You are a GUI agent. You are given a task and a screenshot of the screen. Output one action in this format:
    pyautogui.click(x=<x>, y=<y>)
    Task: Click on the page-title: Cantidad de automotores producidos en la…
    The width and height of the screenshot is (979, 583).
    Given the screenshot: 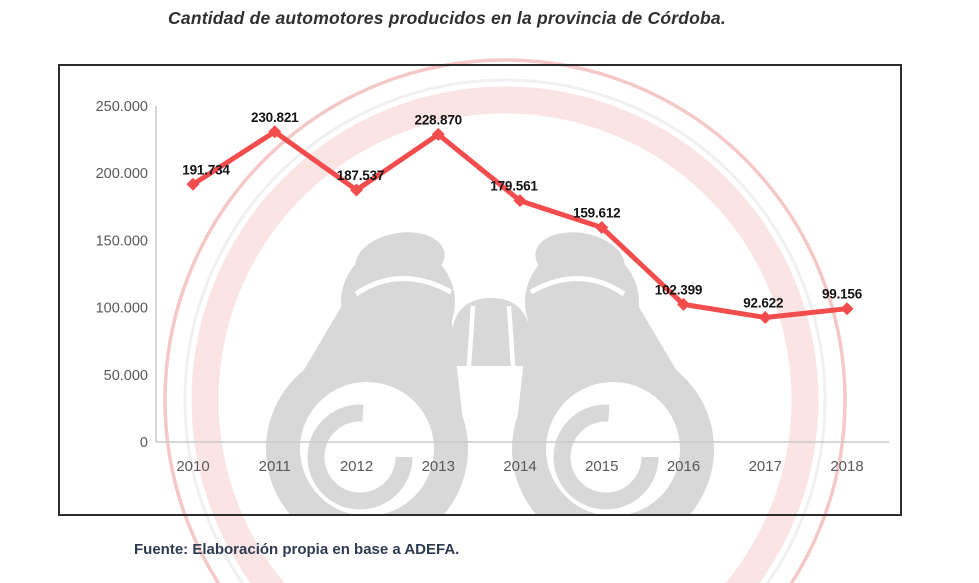 What is the action you would take?
    pyautogui.click(x=447, y=18)
    